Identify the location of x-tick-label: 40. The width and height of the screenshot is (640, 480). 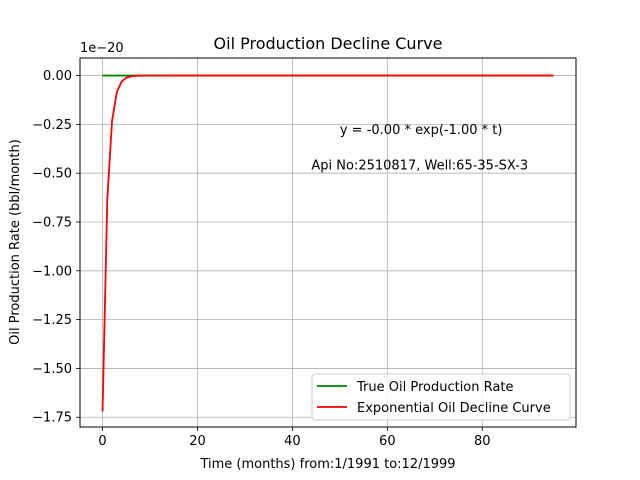
(292, 441).